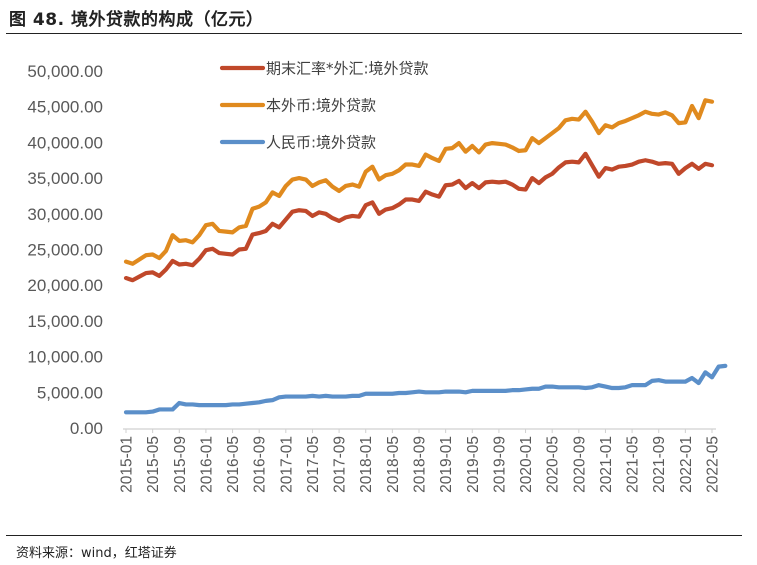 The height and width of the screenshot is (565, 757). I want to click on y-tick-label: 10,000.00, so click(65, 357).